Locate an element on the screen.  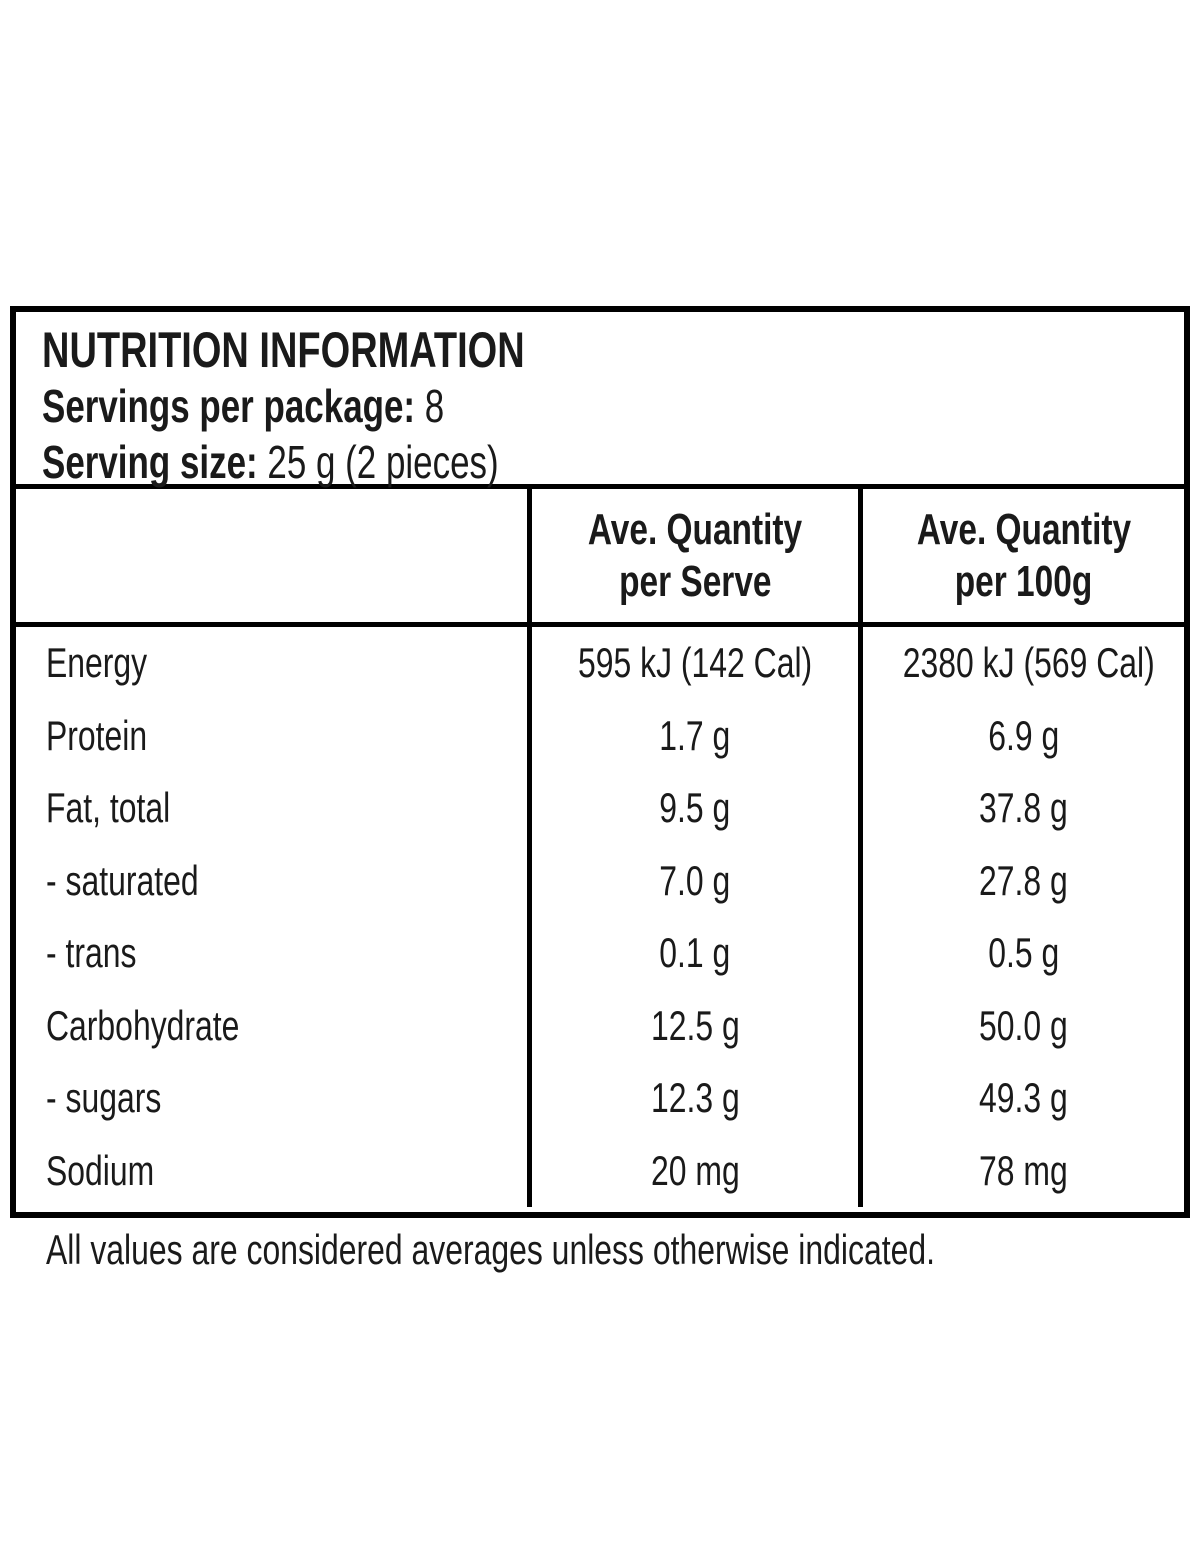
row-label: - saturated is located at coordinates (122, 880).